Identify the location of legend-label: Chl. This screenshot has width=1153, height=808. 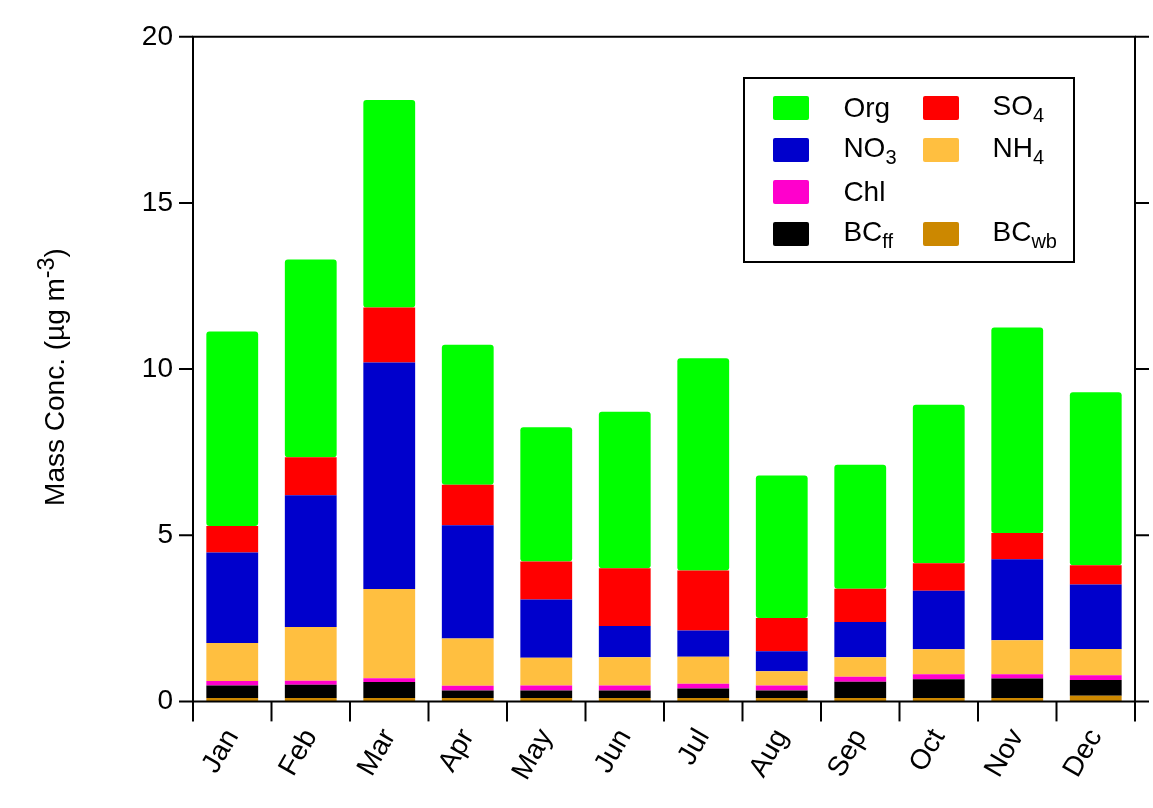
(864, 191).